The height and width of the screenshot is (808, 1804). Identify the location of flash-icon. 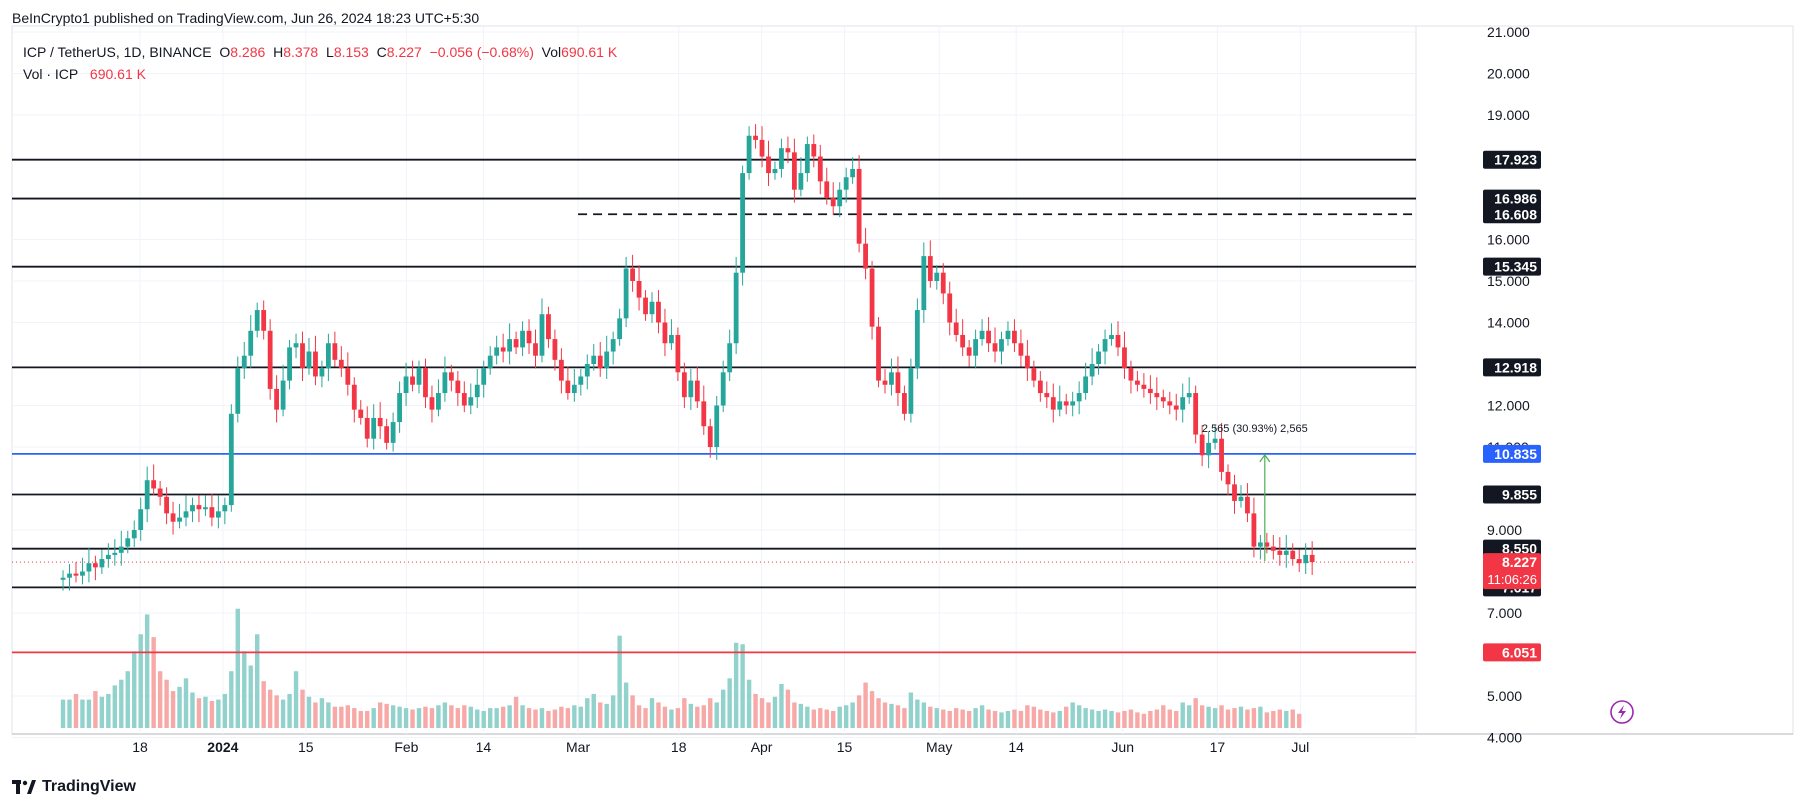
(1622, 712).